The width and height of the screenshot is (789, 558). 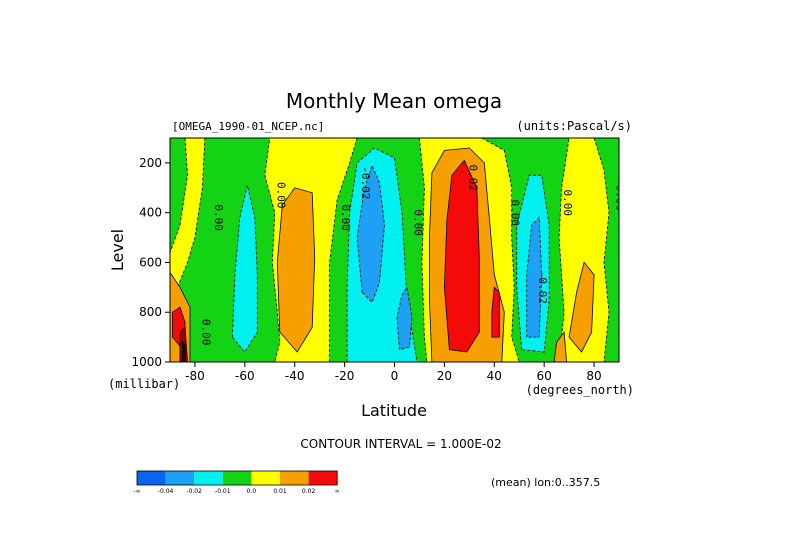 I want to click on legend-label: ∞, so click(x=337, y=491).